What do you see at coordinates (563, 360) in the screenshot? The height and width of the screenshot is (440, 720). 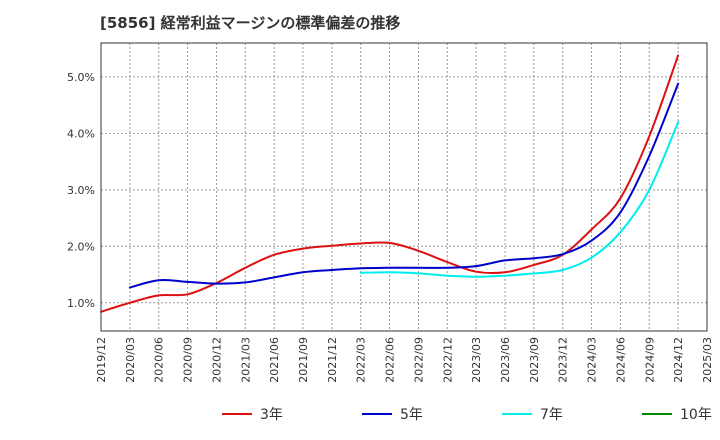 I see `x-tick-label: 2023/12` at bounding box center [563, 360].